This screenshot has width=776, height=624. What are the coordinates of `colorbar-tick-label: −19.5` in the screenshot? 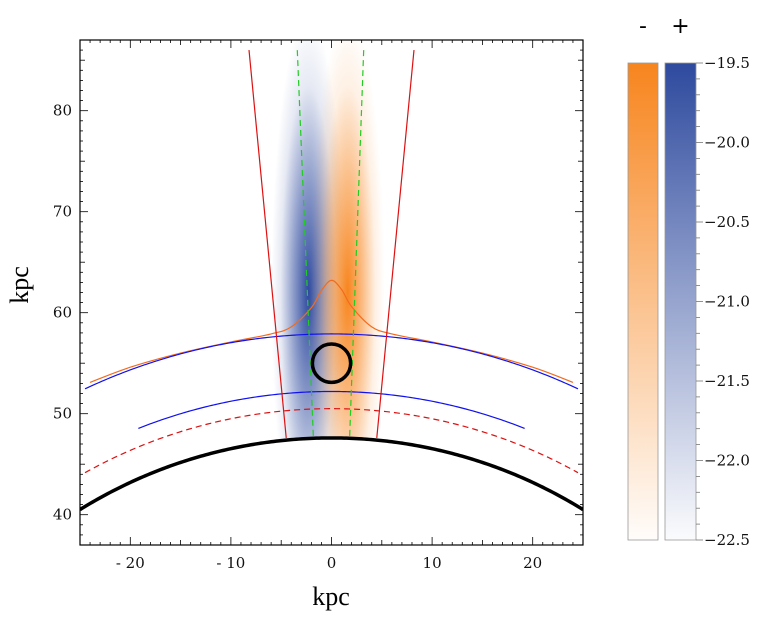 It's located at (727, 63).